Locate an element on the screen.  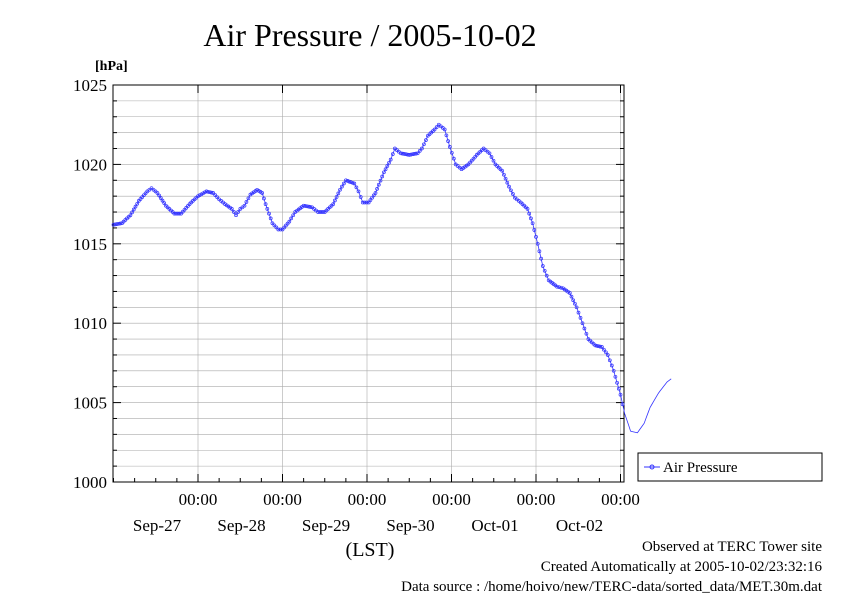
y-tick-label: 1015 is located at coordinates (90, 244).